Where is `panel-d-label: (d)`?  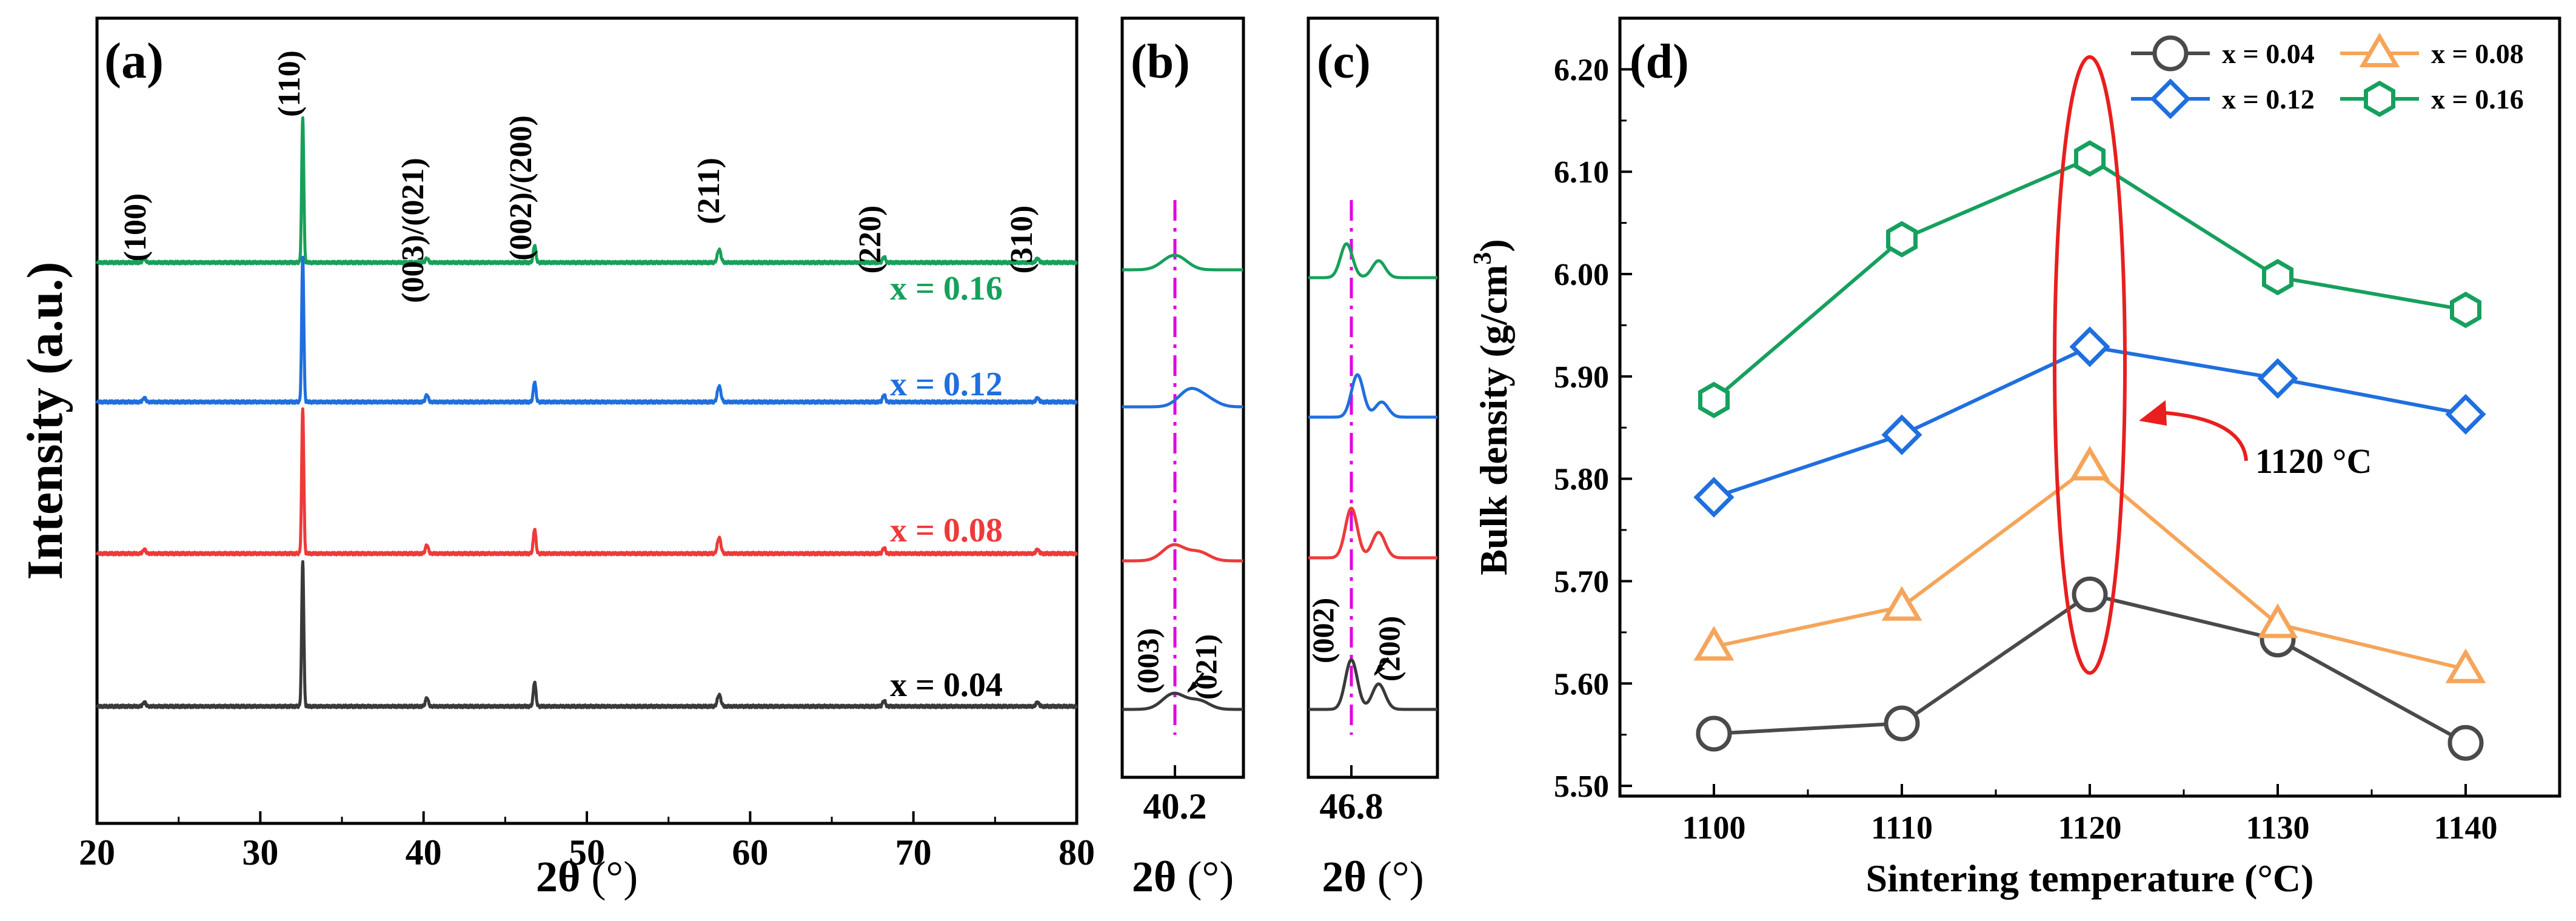 panel-d-label: (d) is located at coordinates (1659, 62).